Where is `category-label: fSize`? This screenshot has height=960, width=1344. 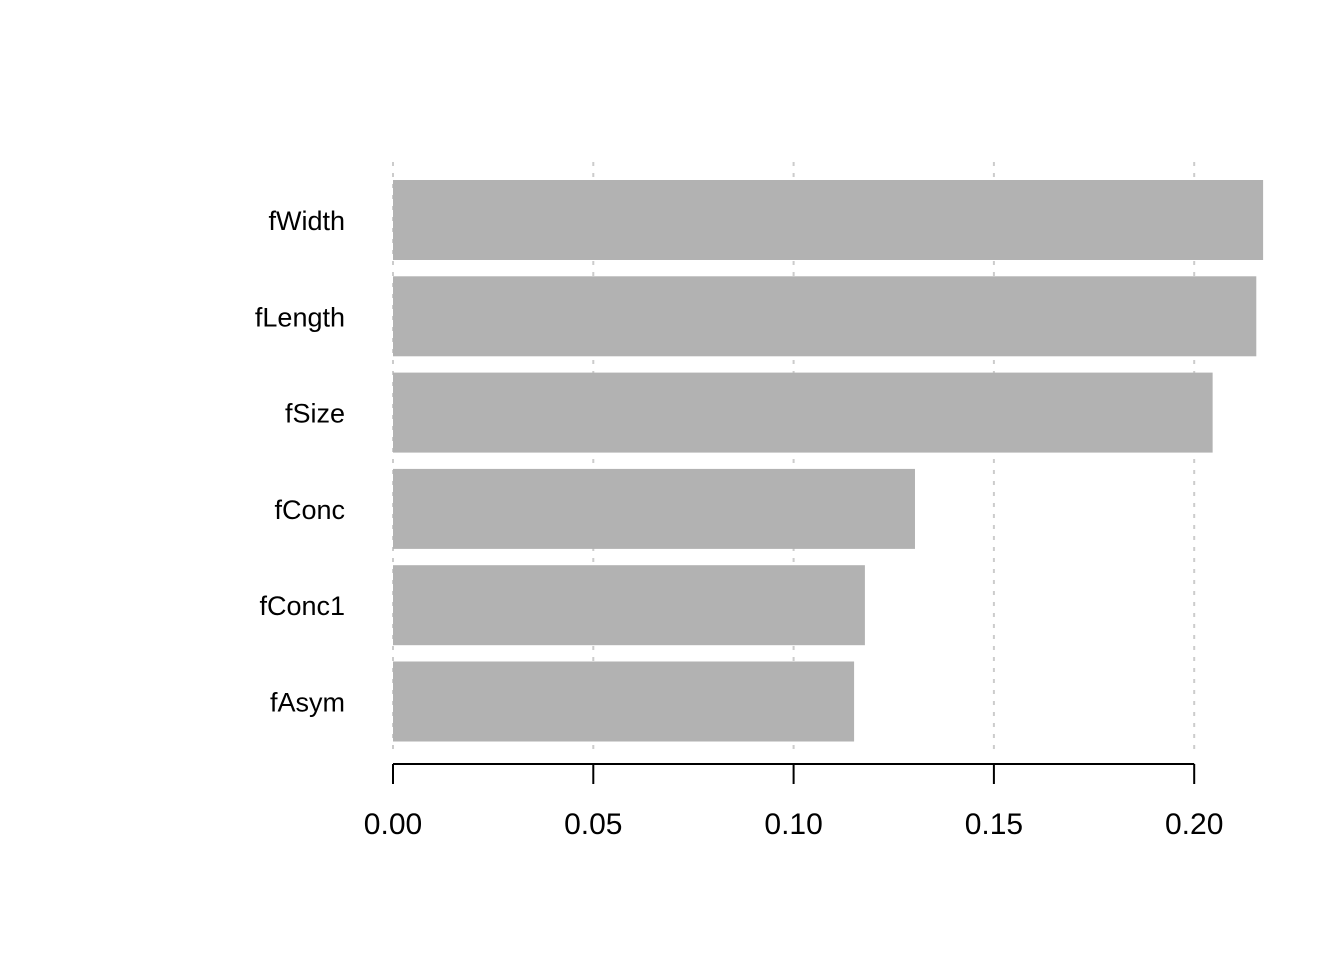 category-label: fSize is located at coordinates (315, 414).